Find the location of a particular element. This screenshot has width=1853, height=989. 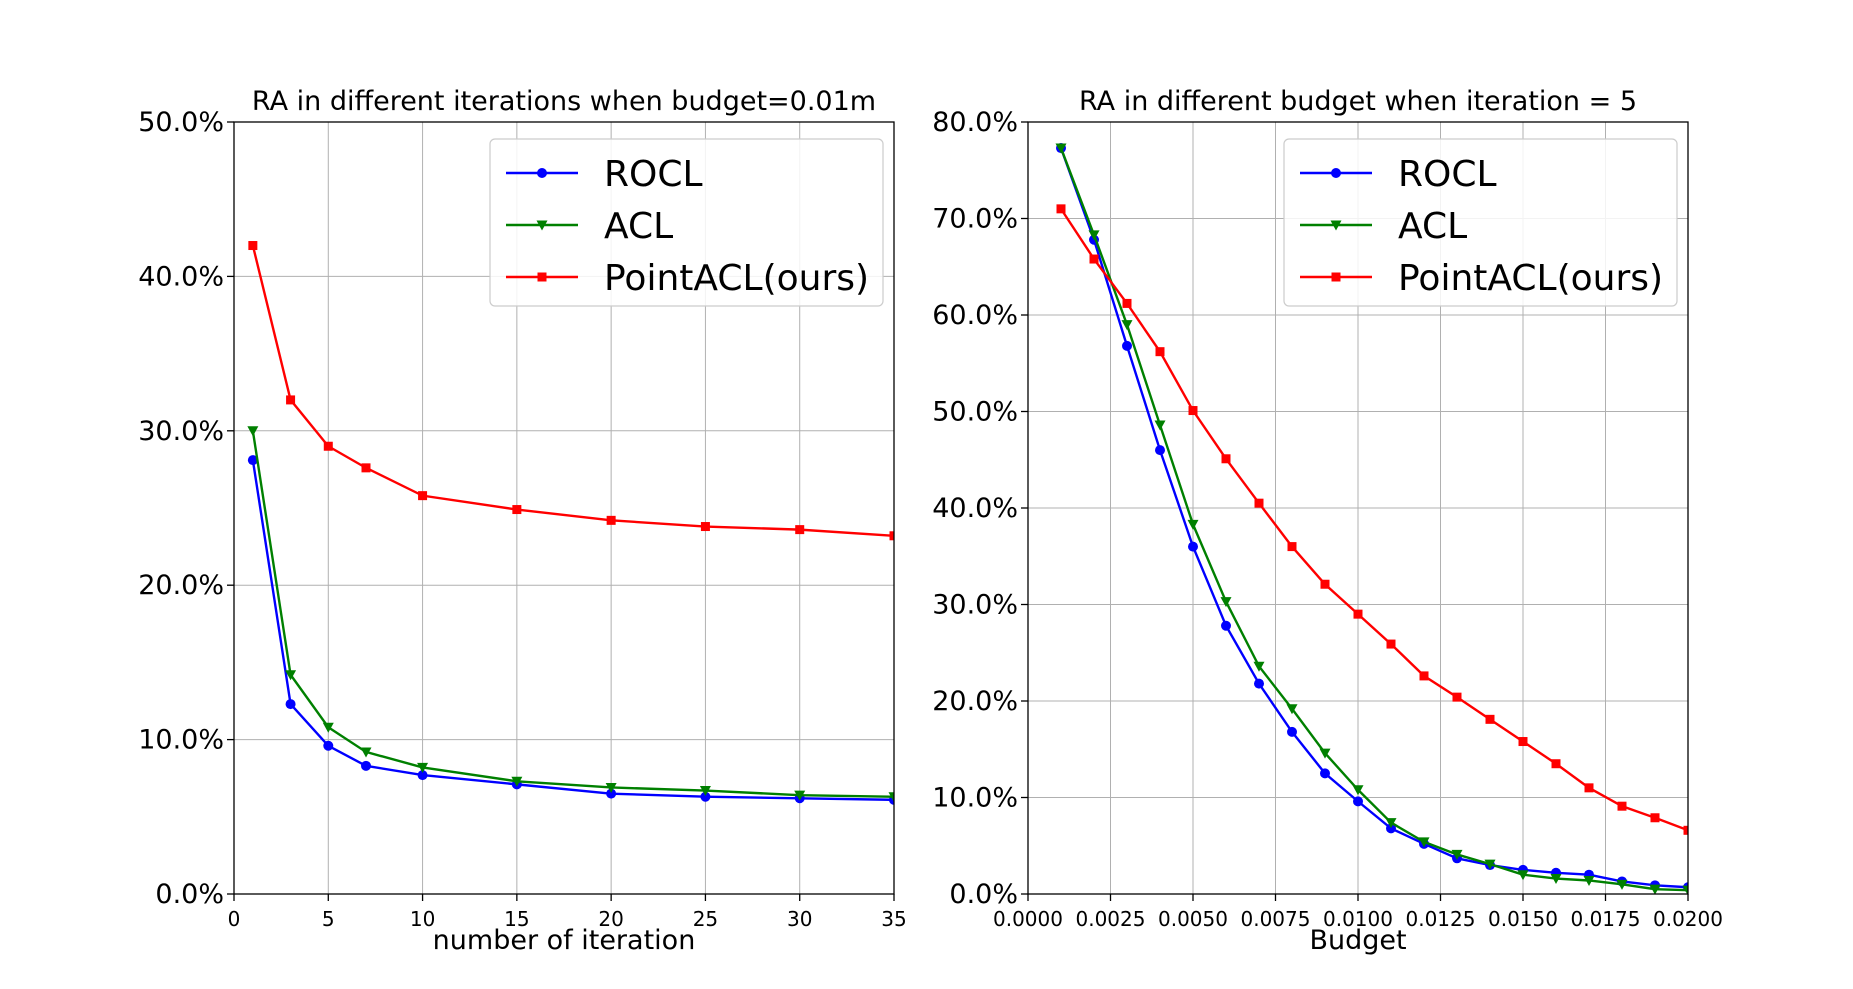

chart-2-legend-label-pointacl-ours: PointACL(ours) is located at coordinates (1530, 278).